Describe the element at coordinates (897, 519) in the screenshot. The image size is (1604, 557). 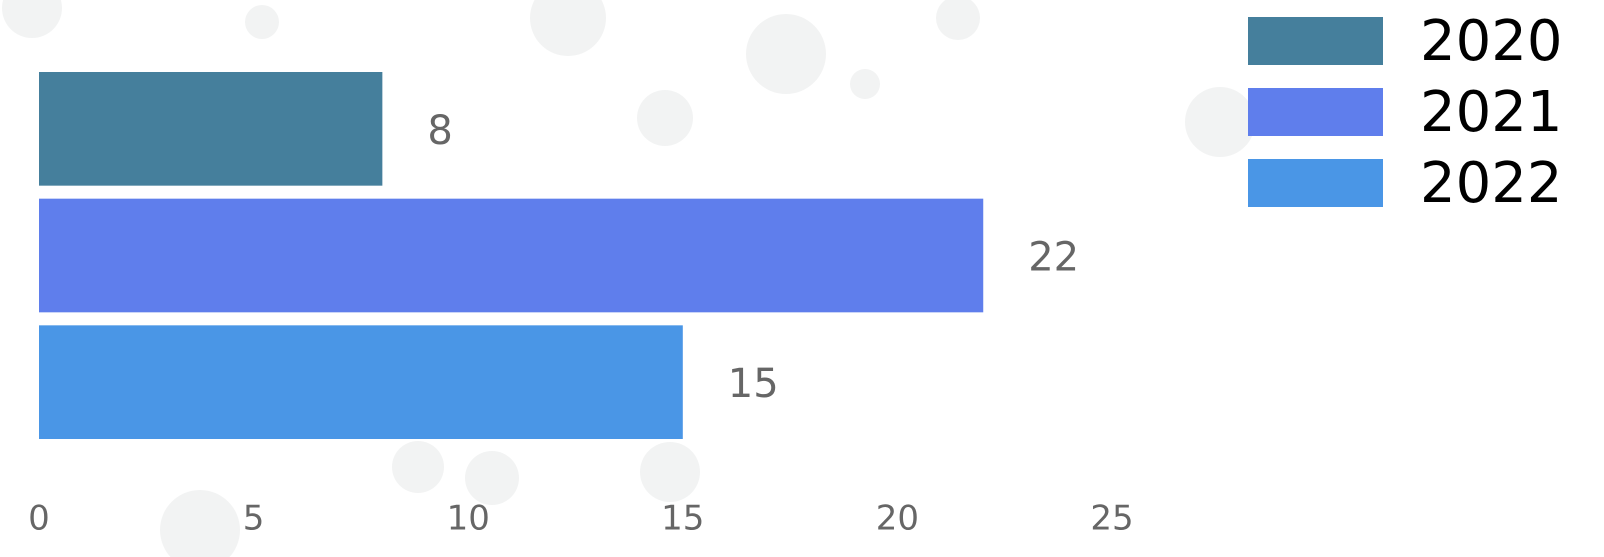
I see `x-tick-label: 20` at that location.